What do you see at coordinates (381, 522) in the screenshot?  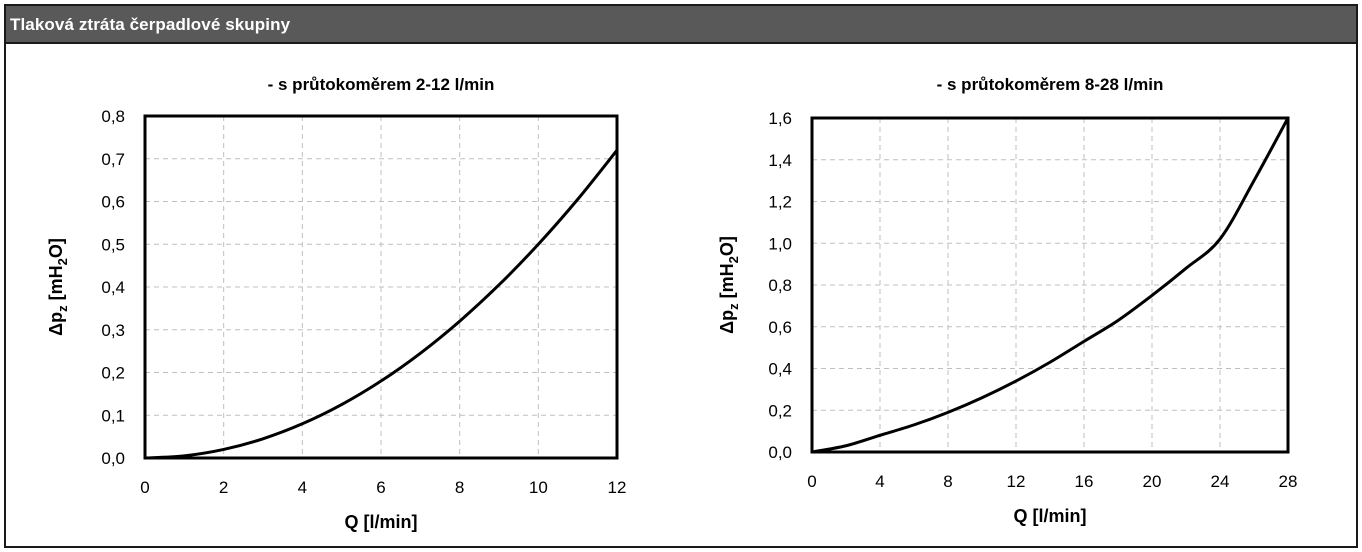 I see `left-x-axis-label: Q [l/min]` at bounding box center [381, 522].